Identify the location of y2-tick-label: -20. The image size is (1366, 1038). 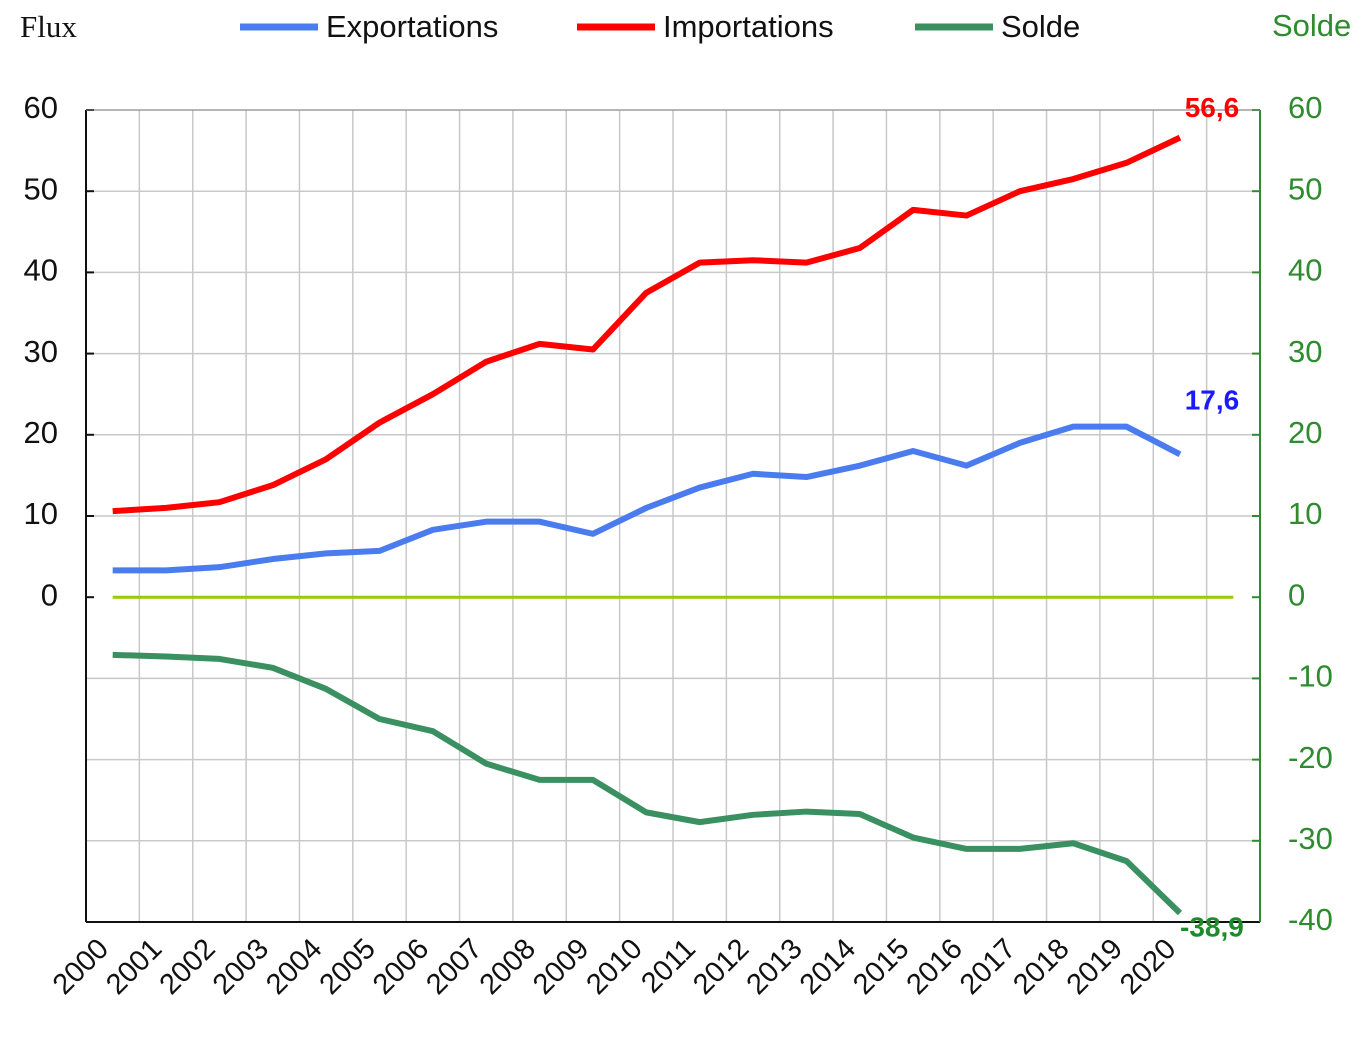
(1310, 757).